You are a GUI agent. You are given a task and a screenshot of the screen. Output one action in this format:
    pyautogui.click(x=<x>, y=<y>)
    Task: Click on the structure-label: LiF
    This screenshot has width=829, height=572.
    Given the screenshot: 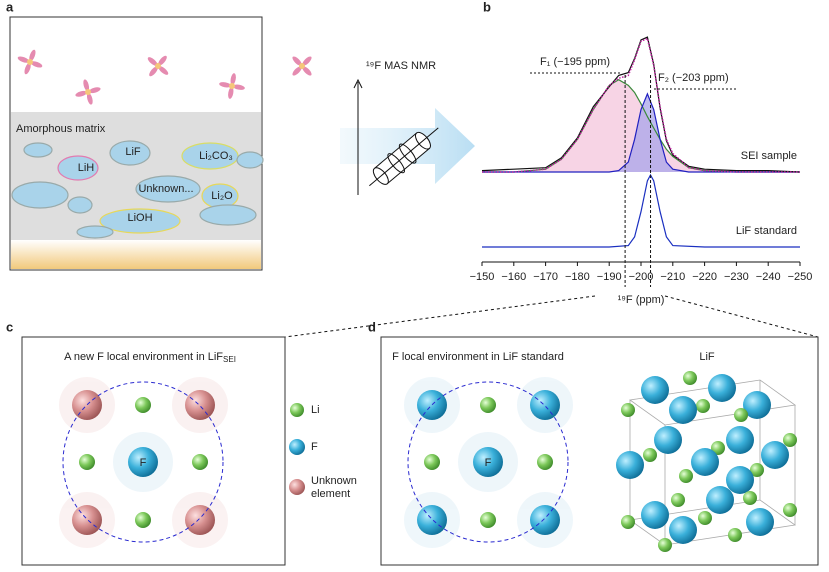 What is the action you would take?
    pyautogui.click(x=707, y=357)
    